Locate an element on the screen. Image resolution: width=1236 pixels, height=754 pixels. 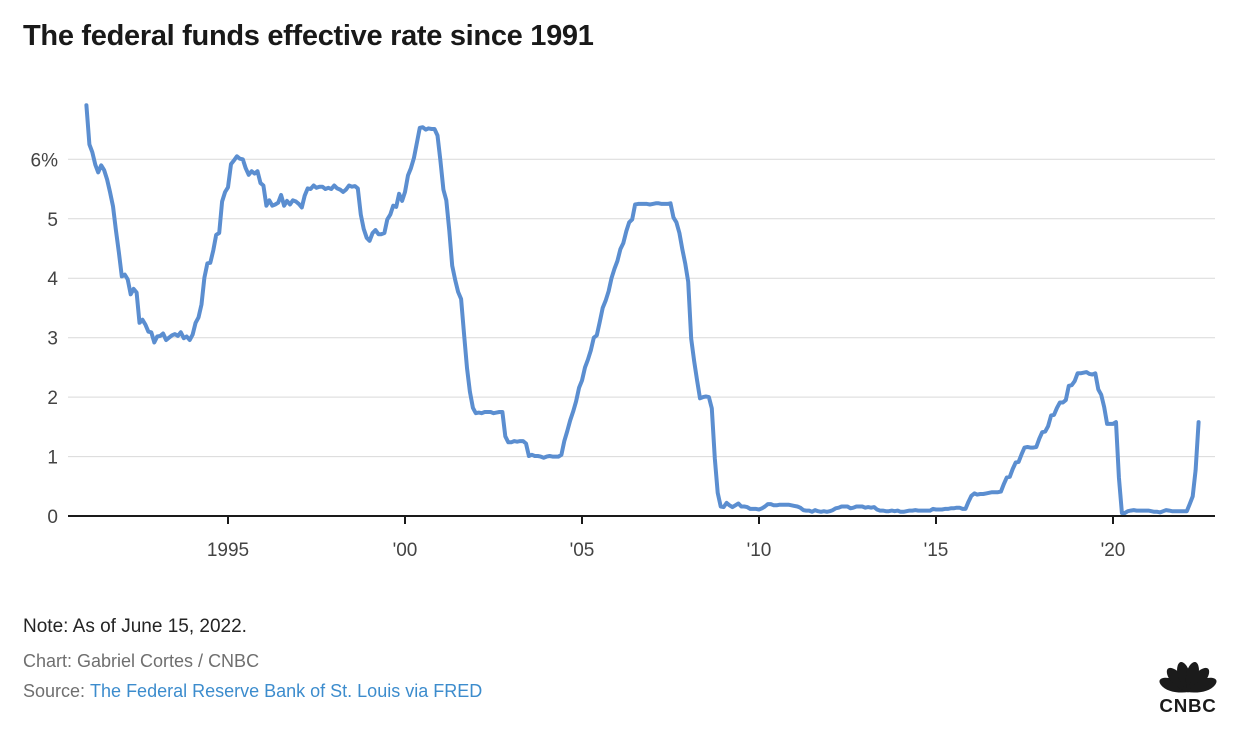
y-axis-label: 5 is located at coordinates (52, 220).